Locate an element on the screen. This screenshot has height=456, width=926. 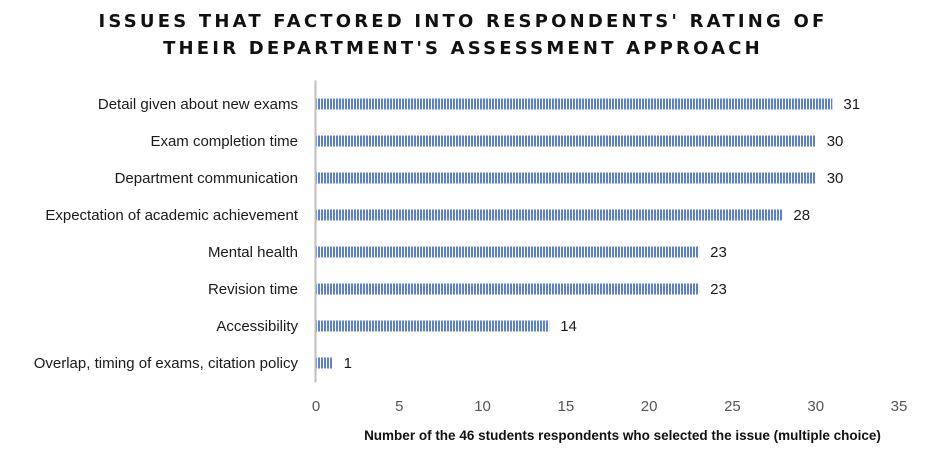
category-label: Expectation of academic achievement is located at coordinates (171, 215).